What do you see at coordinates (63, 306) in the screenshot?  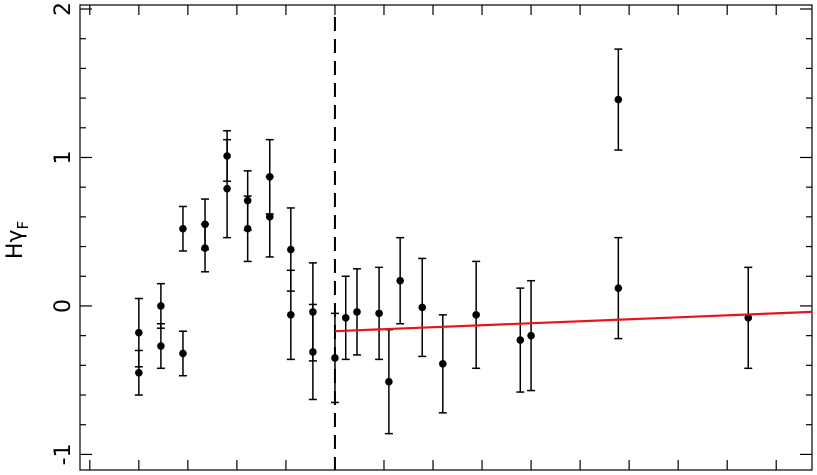 I see `y-tick-label: 0` at bounding box center [63, 306].